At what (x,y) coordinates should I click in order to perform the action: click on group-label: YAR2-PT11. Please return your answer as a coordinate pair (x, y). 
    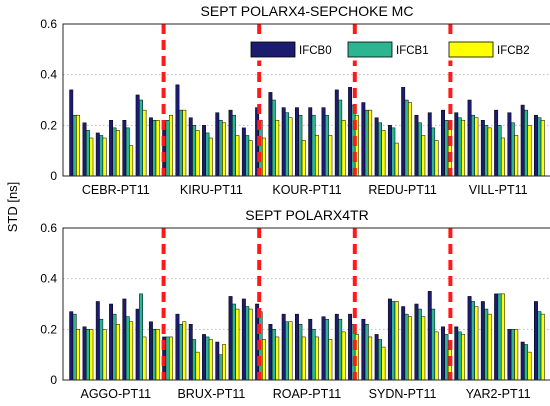
    Looking at the image, I should click on (498, 394).